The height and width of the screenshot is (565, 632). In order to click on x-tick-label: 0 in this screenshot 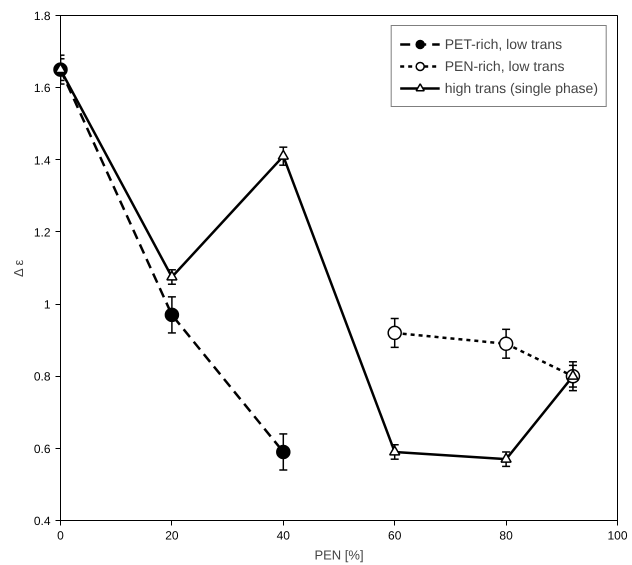, I will do `click(60, 535)`.